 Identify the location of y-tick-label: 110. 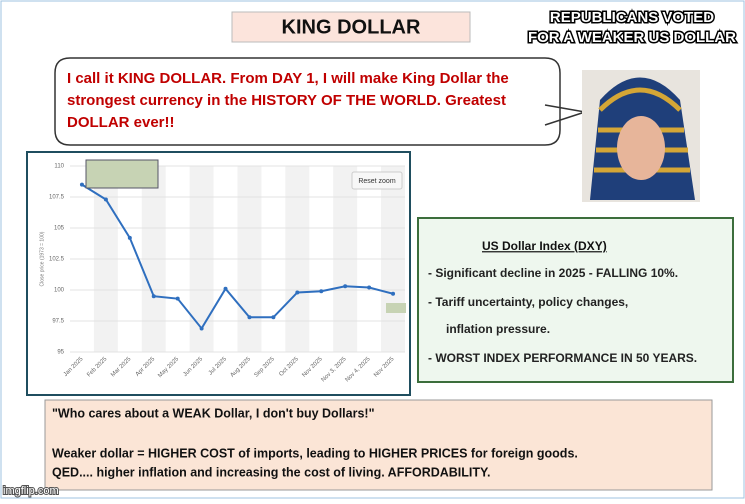
(59, 167).